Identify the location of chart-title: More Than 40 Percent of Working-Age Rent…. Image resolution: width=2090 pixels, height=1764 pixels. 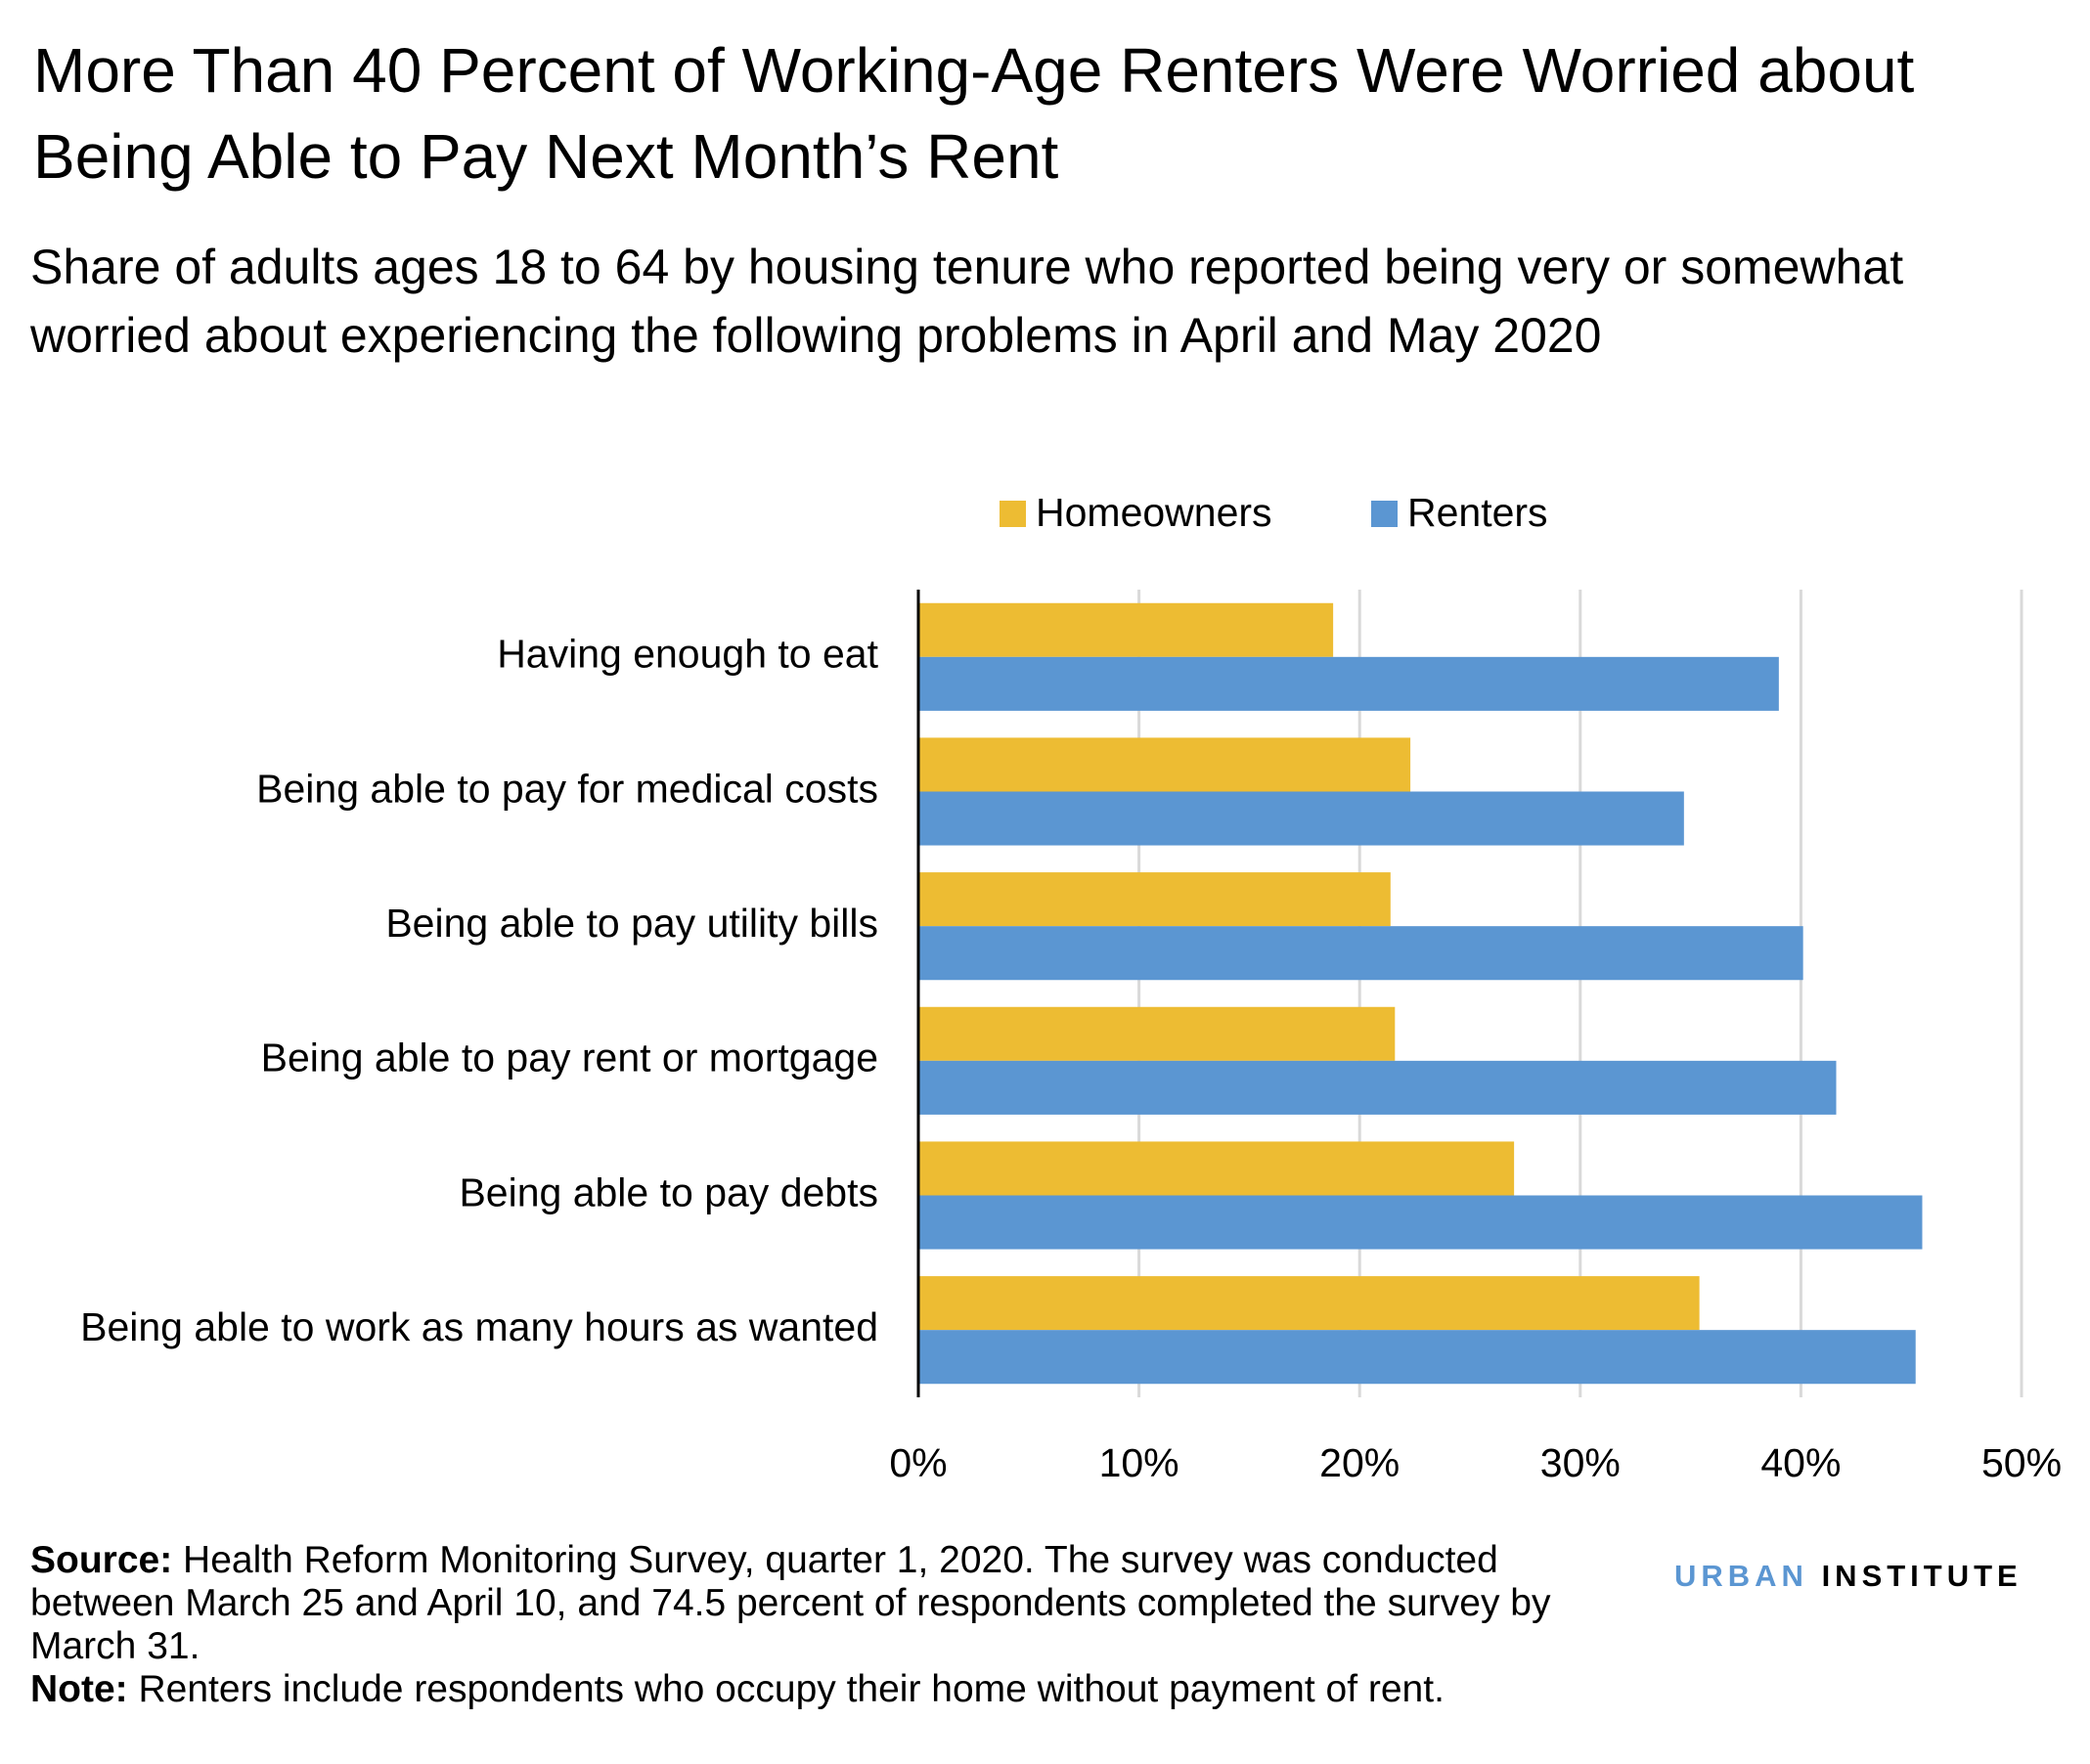
(974, 113).